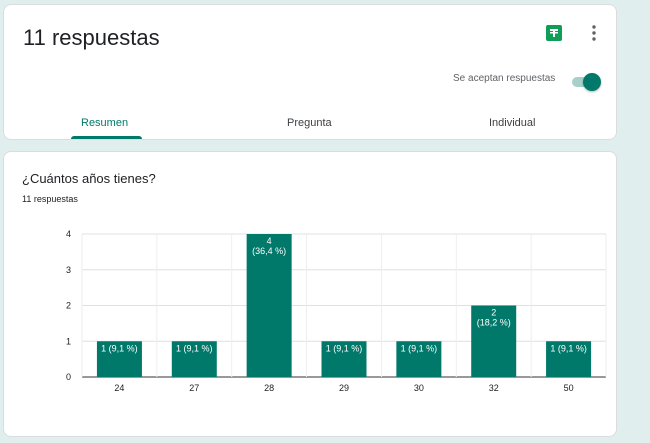 The width and height of the screenshot is (650, 443). Describe the element at coordinates (269, 241) in the screenshot. I see `bar-data-label: 4` at that location.